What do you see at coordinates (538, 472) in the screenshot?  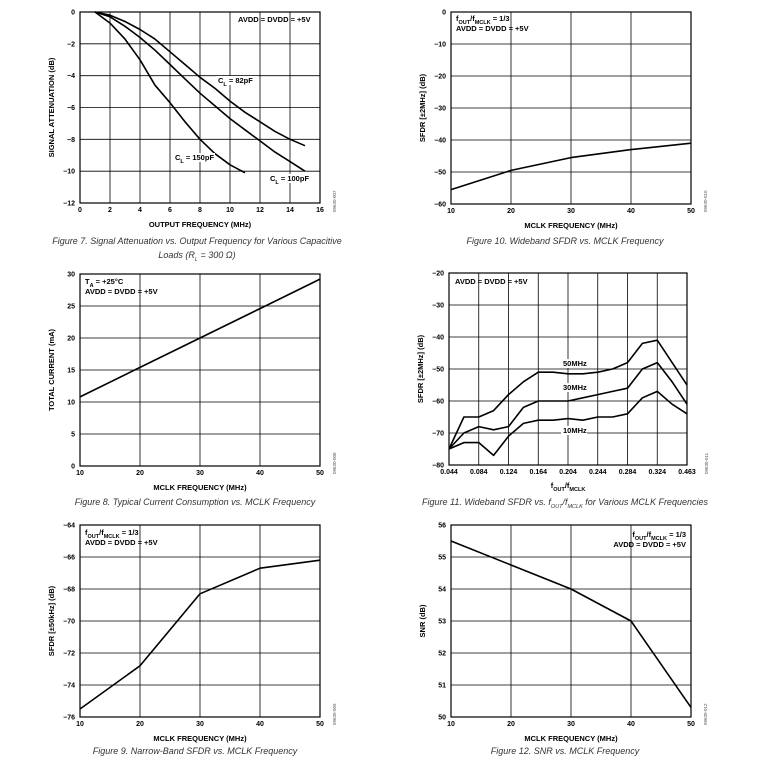 I see `x-tick-label: 0.164` at bounding box center [538, 472].